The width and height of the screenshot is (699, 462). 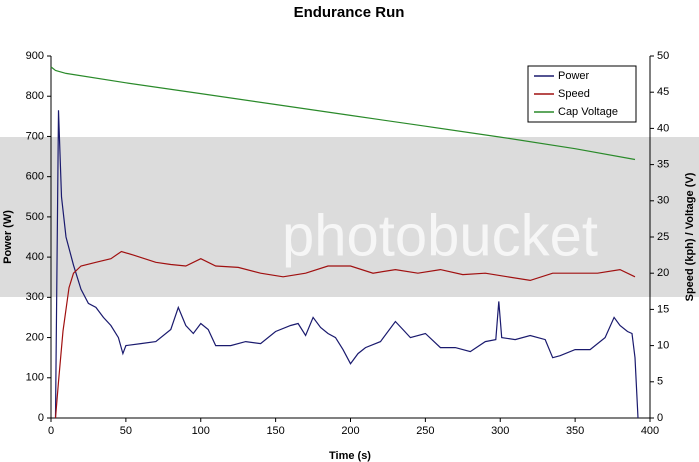 What do you see at coordinates (663, 165) in the screenshot?
I see `y2-tick-label: 35` at bounding box center [663, 165].